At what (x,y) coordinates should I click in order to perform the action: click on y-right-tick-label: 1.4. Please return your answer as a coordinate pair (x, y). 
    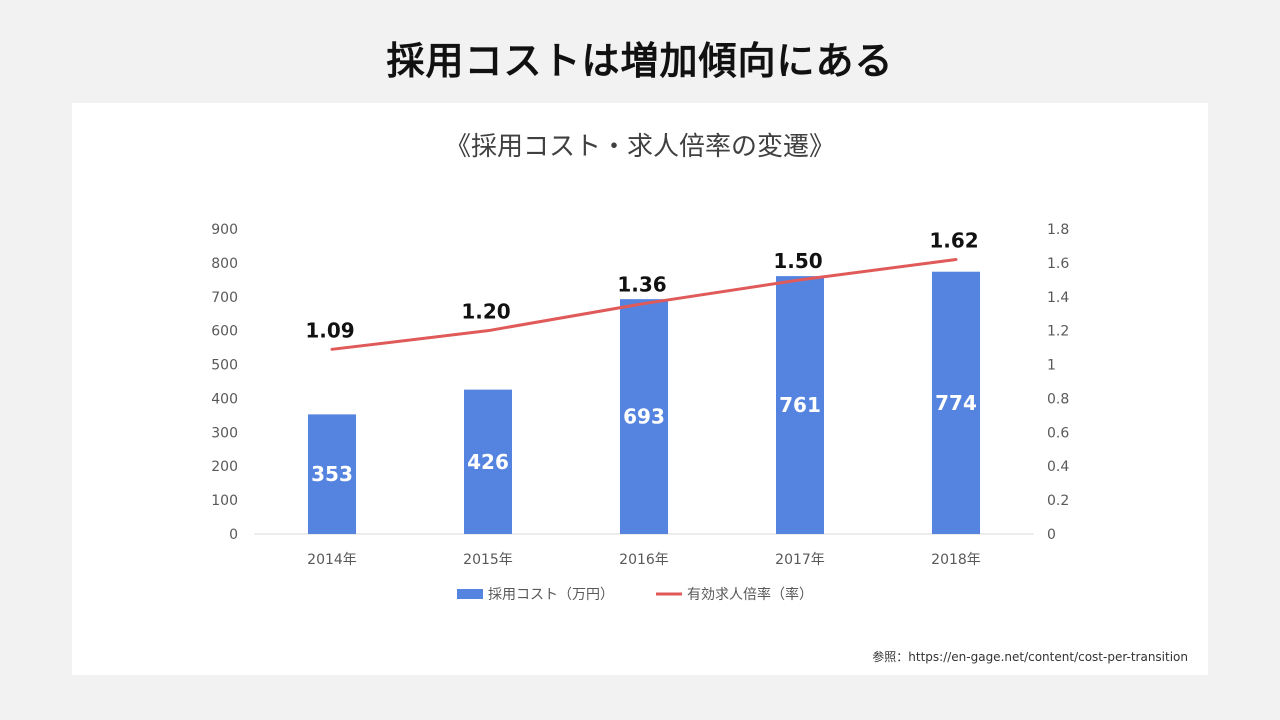
    Looking at the image, I should click on (1058, 298).